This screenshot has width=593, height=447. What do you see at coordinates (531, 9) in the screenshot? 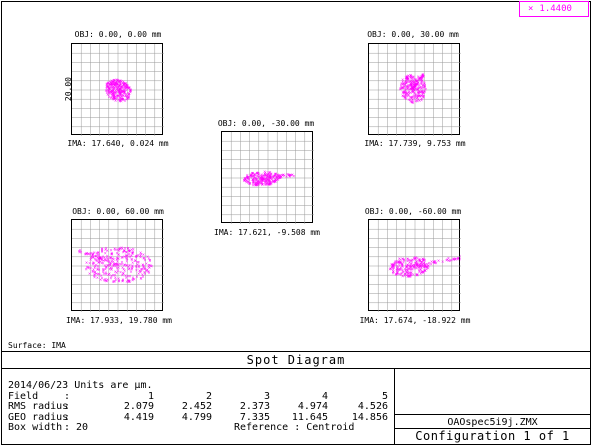
I see `x-marker-icon: ×` at bounding box center [531, 9].